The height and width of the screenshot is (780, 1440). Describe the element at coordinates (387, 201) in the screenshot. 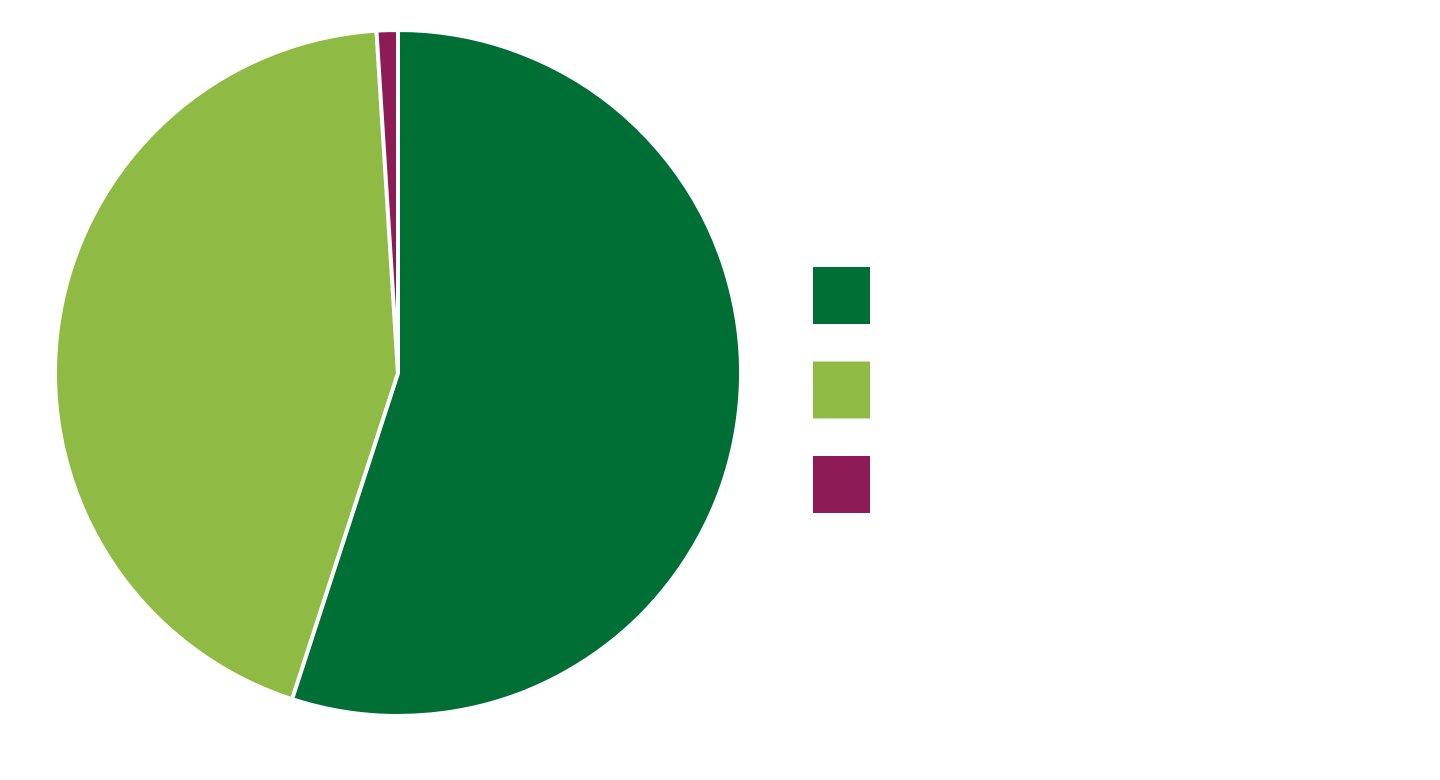

I see `pie-slice` at that location.